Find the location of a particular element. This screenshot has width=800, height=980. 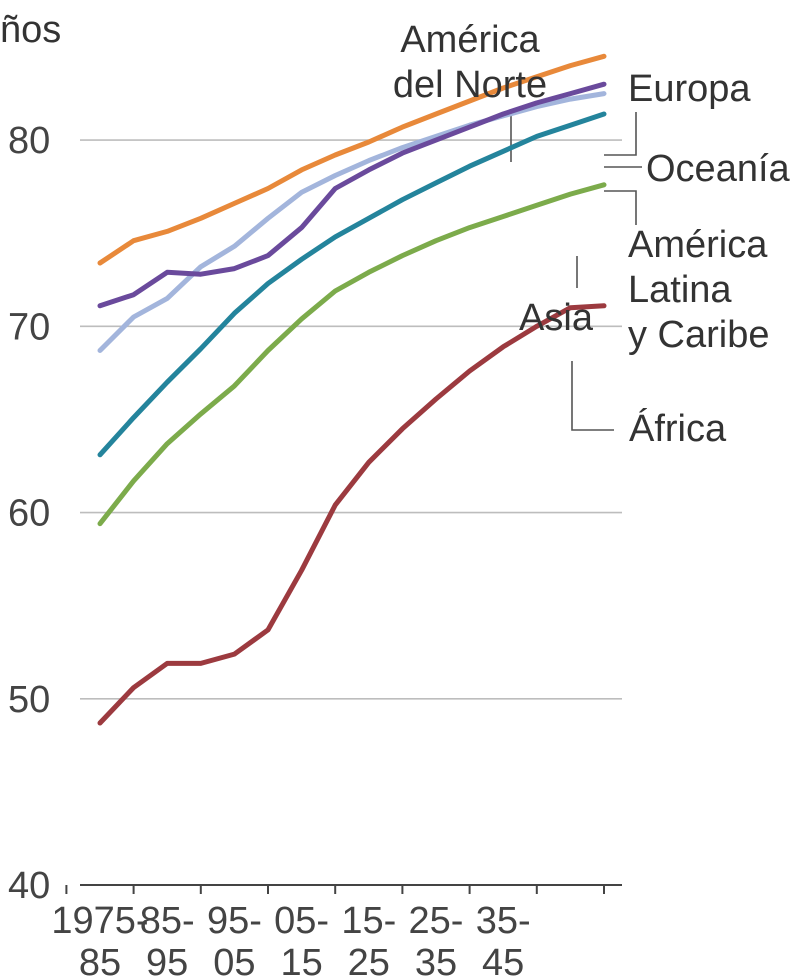

x-tick-label-bottom: 35 is located at coordinates (436, 961).